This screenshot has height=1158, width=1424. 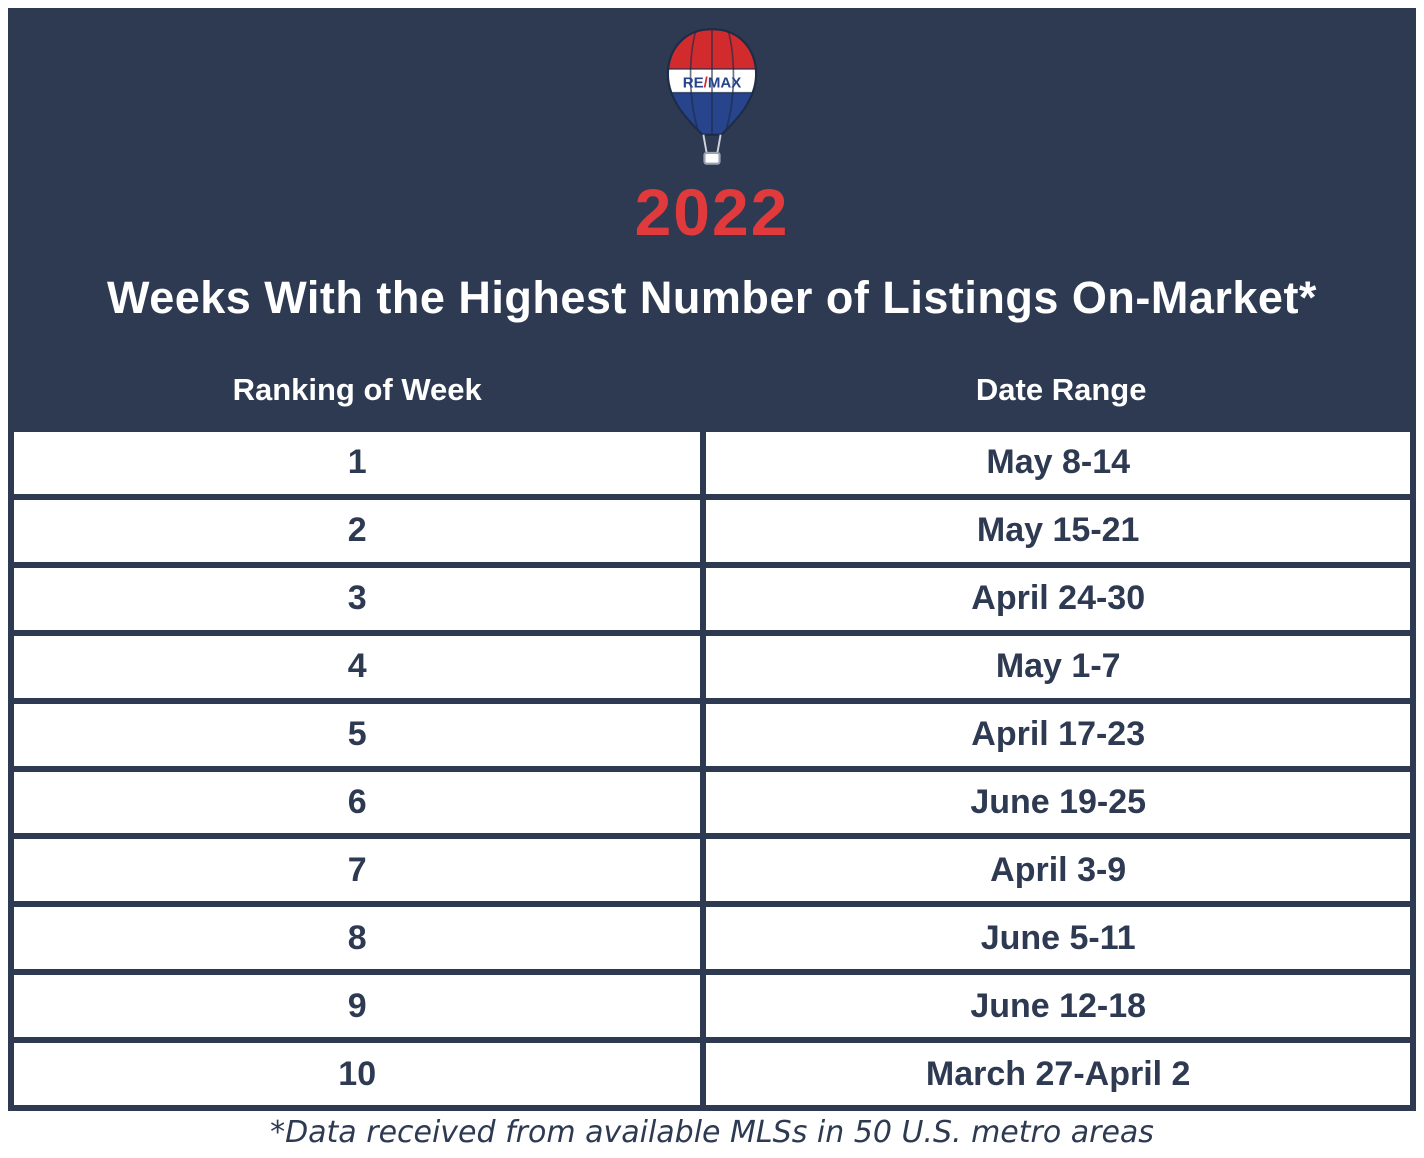 I want to click on column-headers: Ranking of Week Date Range, so click(x=712, y=402).